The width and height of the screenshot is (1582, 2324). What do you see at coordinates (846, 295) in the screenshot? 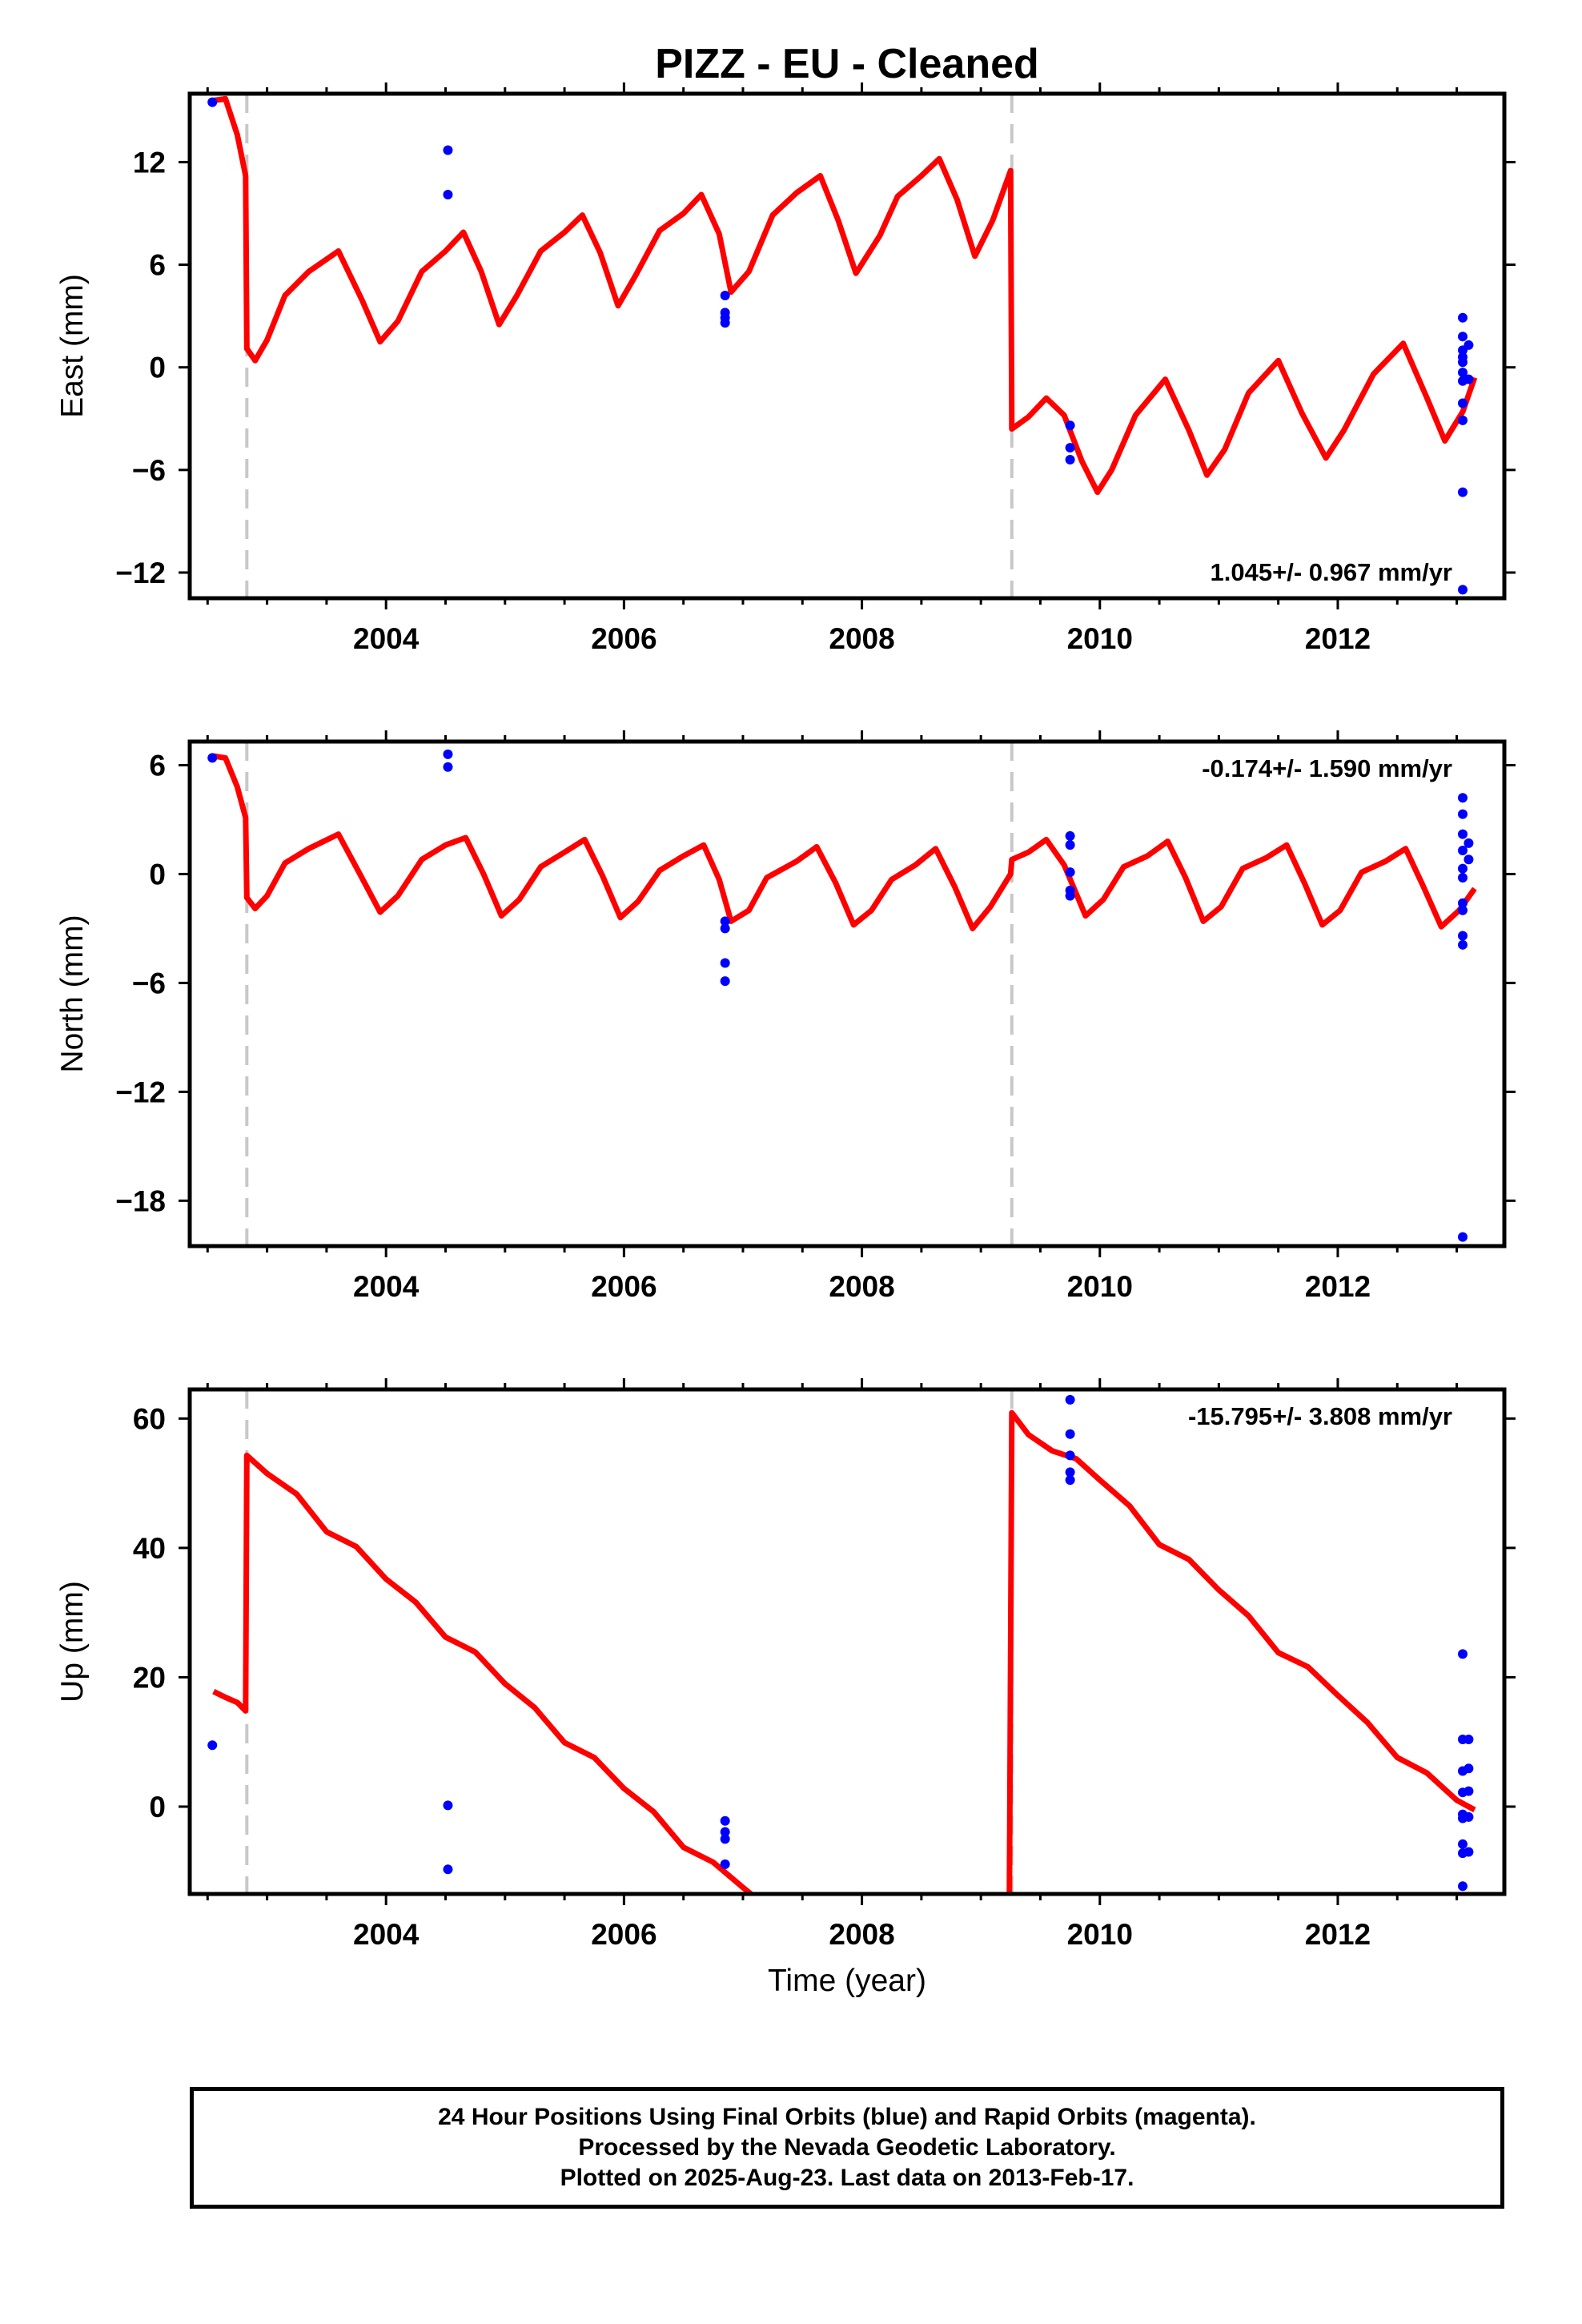
I see `model-curve-east` at bounding box center [846, 295].